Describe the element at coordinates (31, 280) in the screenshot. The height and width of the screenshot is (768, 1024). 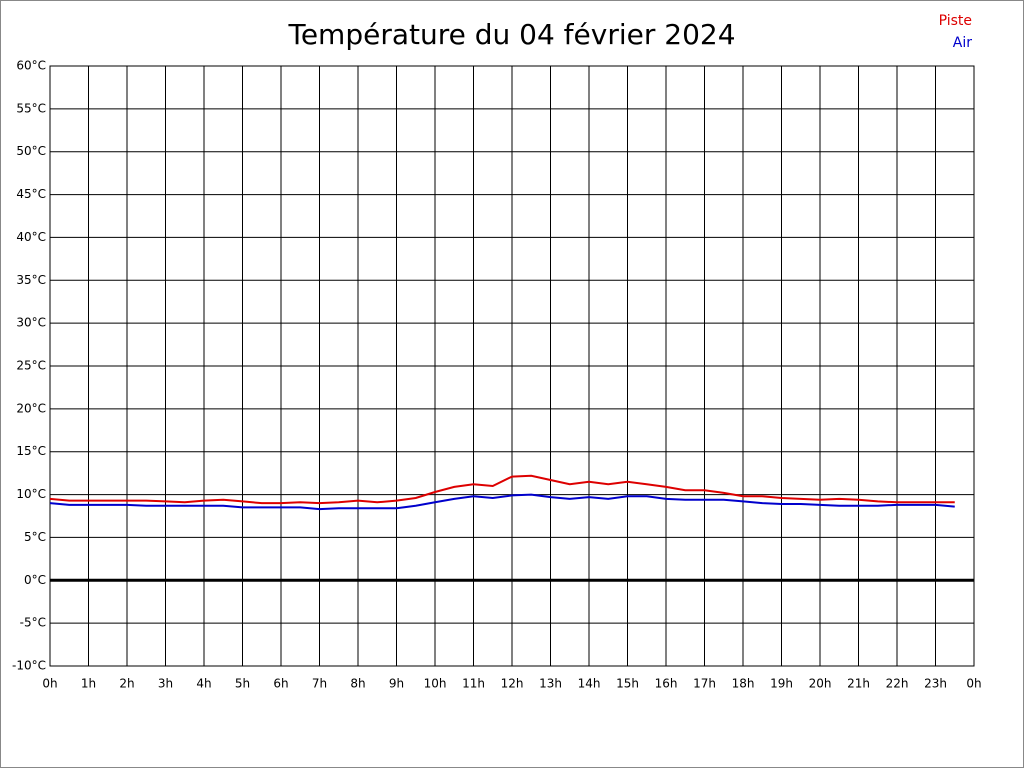
I see `y-tick-label: 35°C` at that location.